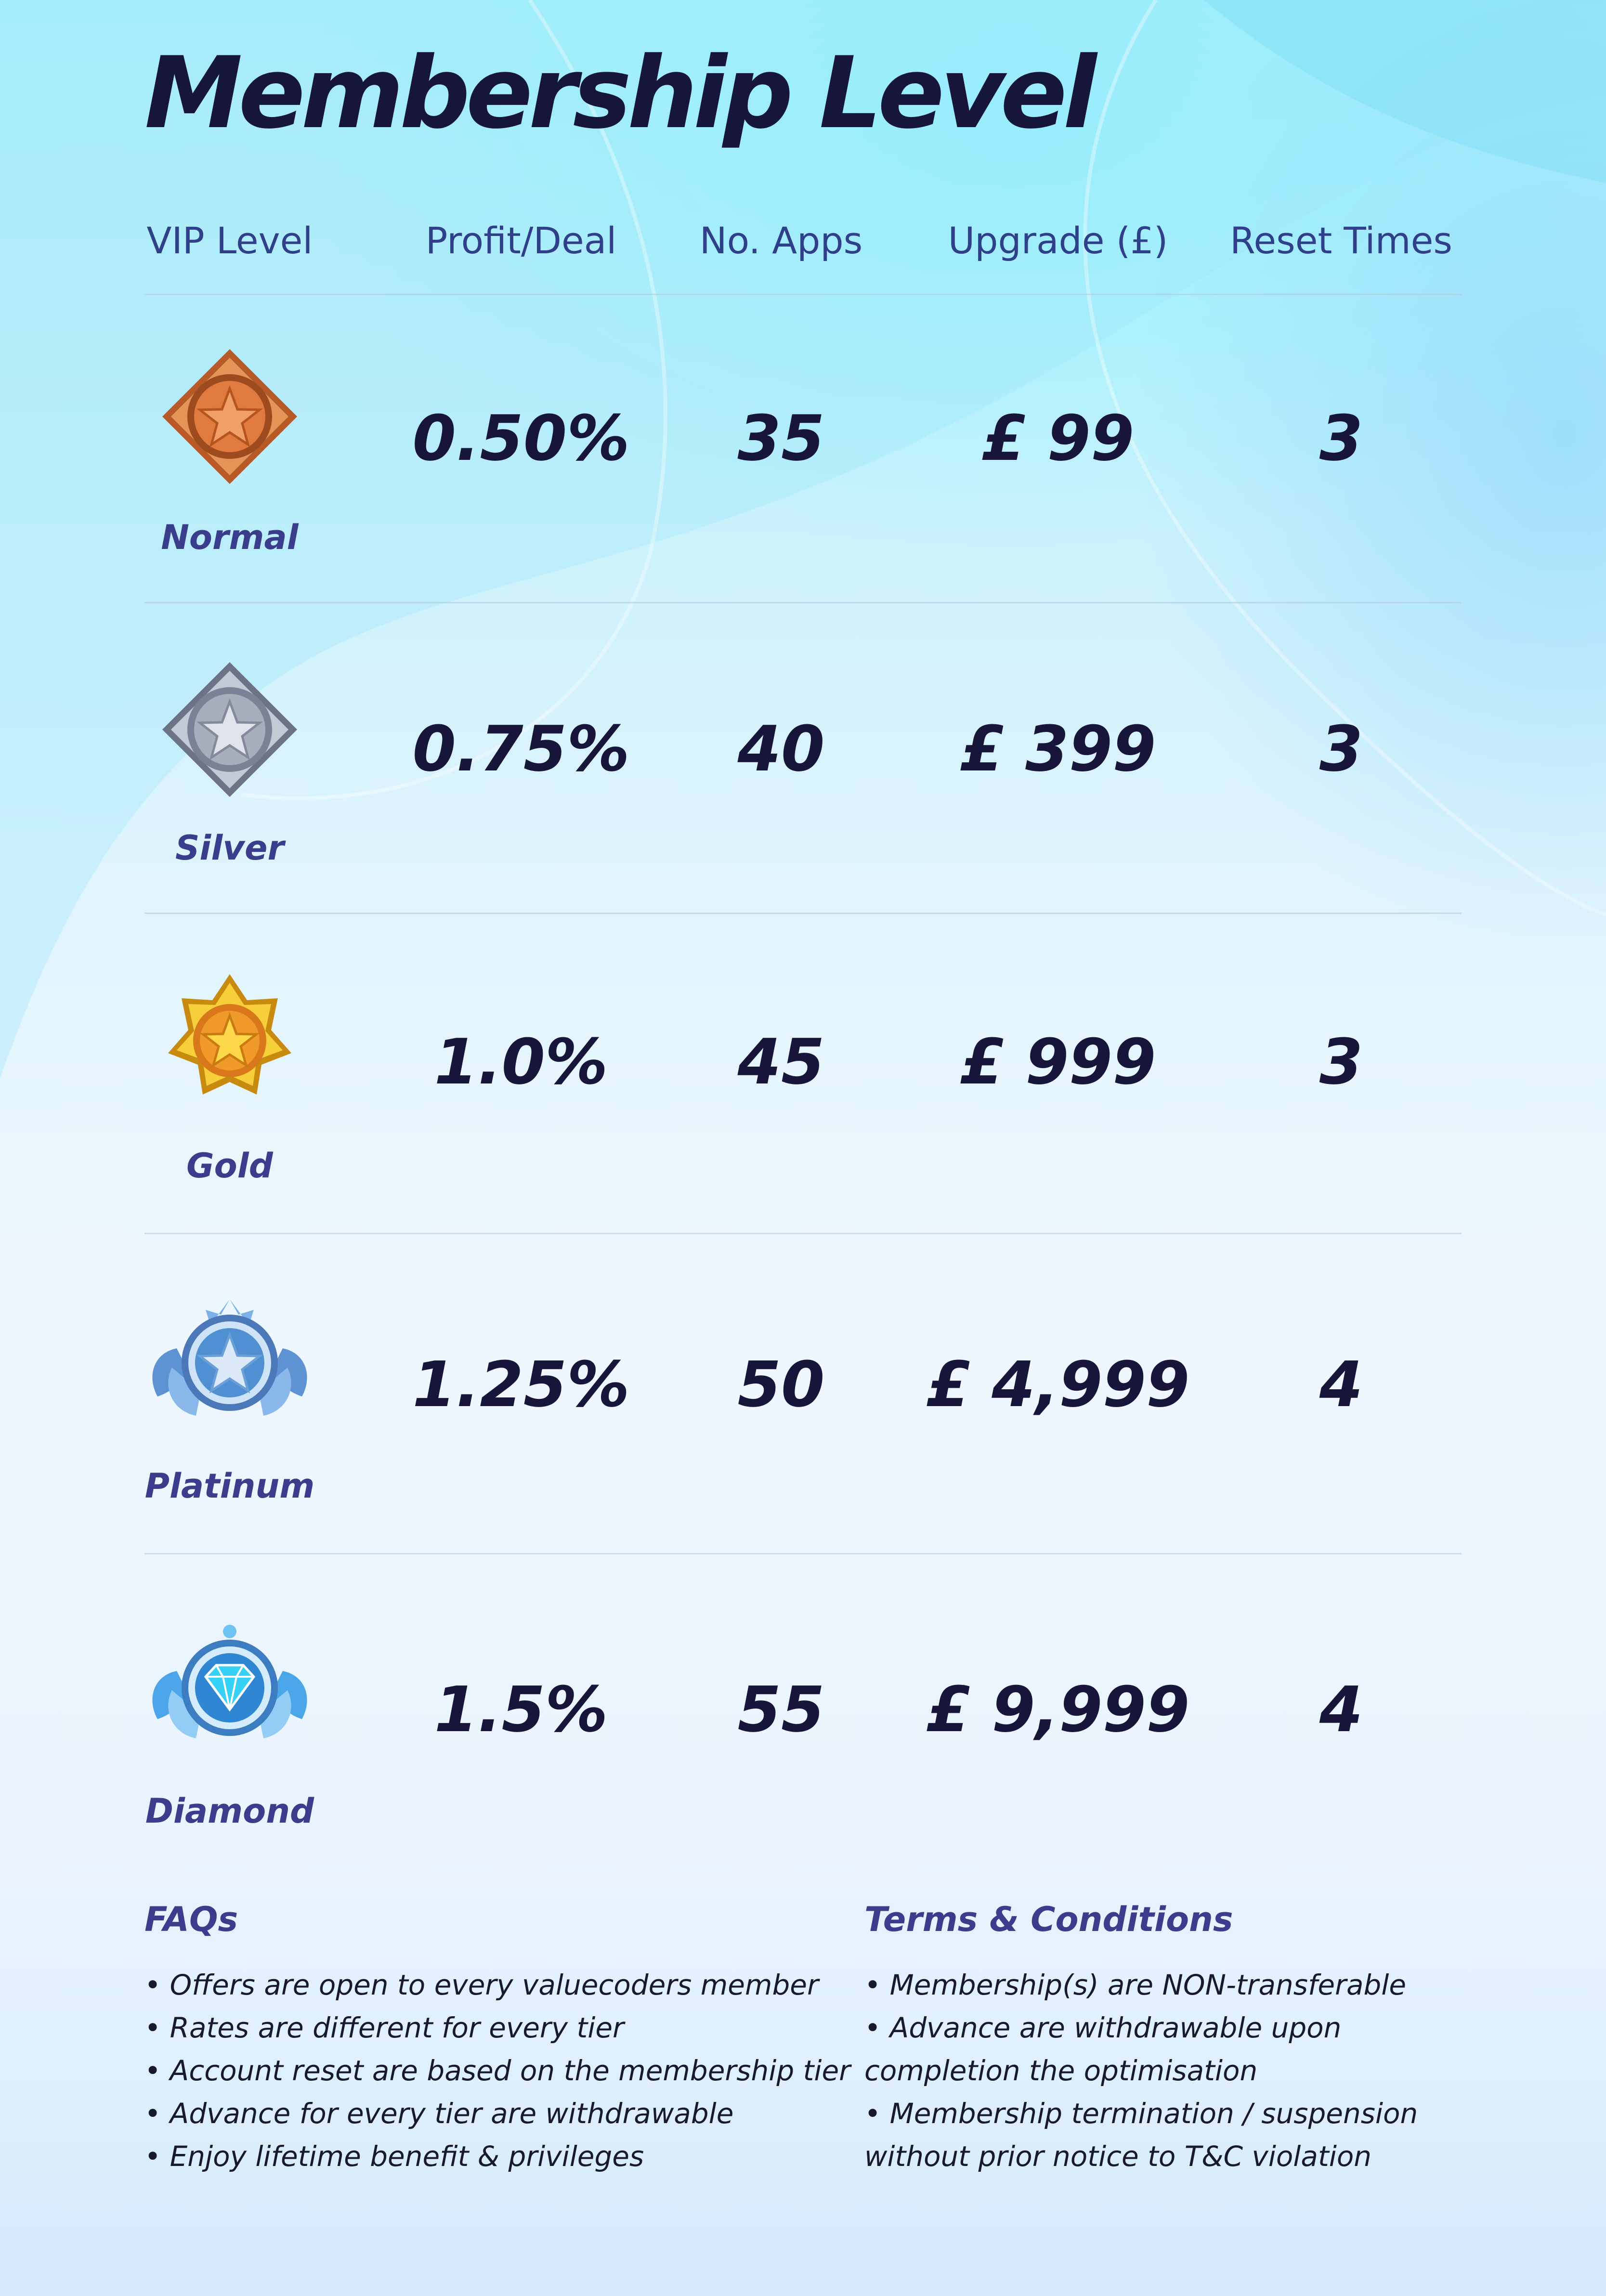 The width and height of the screenshot is (1606, 2296). What do you see at coordinates (191, 1919) in the screenshot?
I see `faqs-title: FAQs` at bounding box center [191, 1919].